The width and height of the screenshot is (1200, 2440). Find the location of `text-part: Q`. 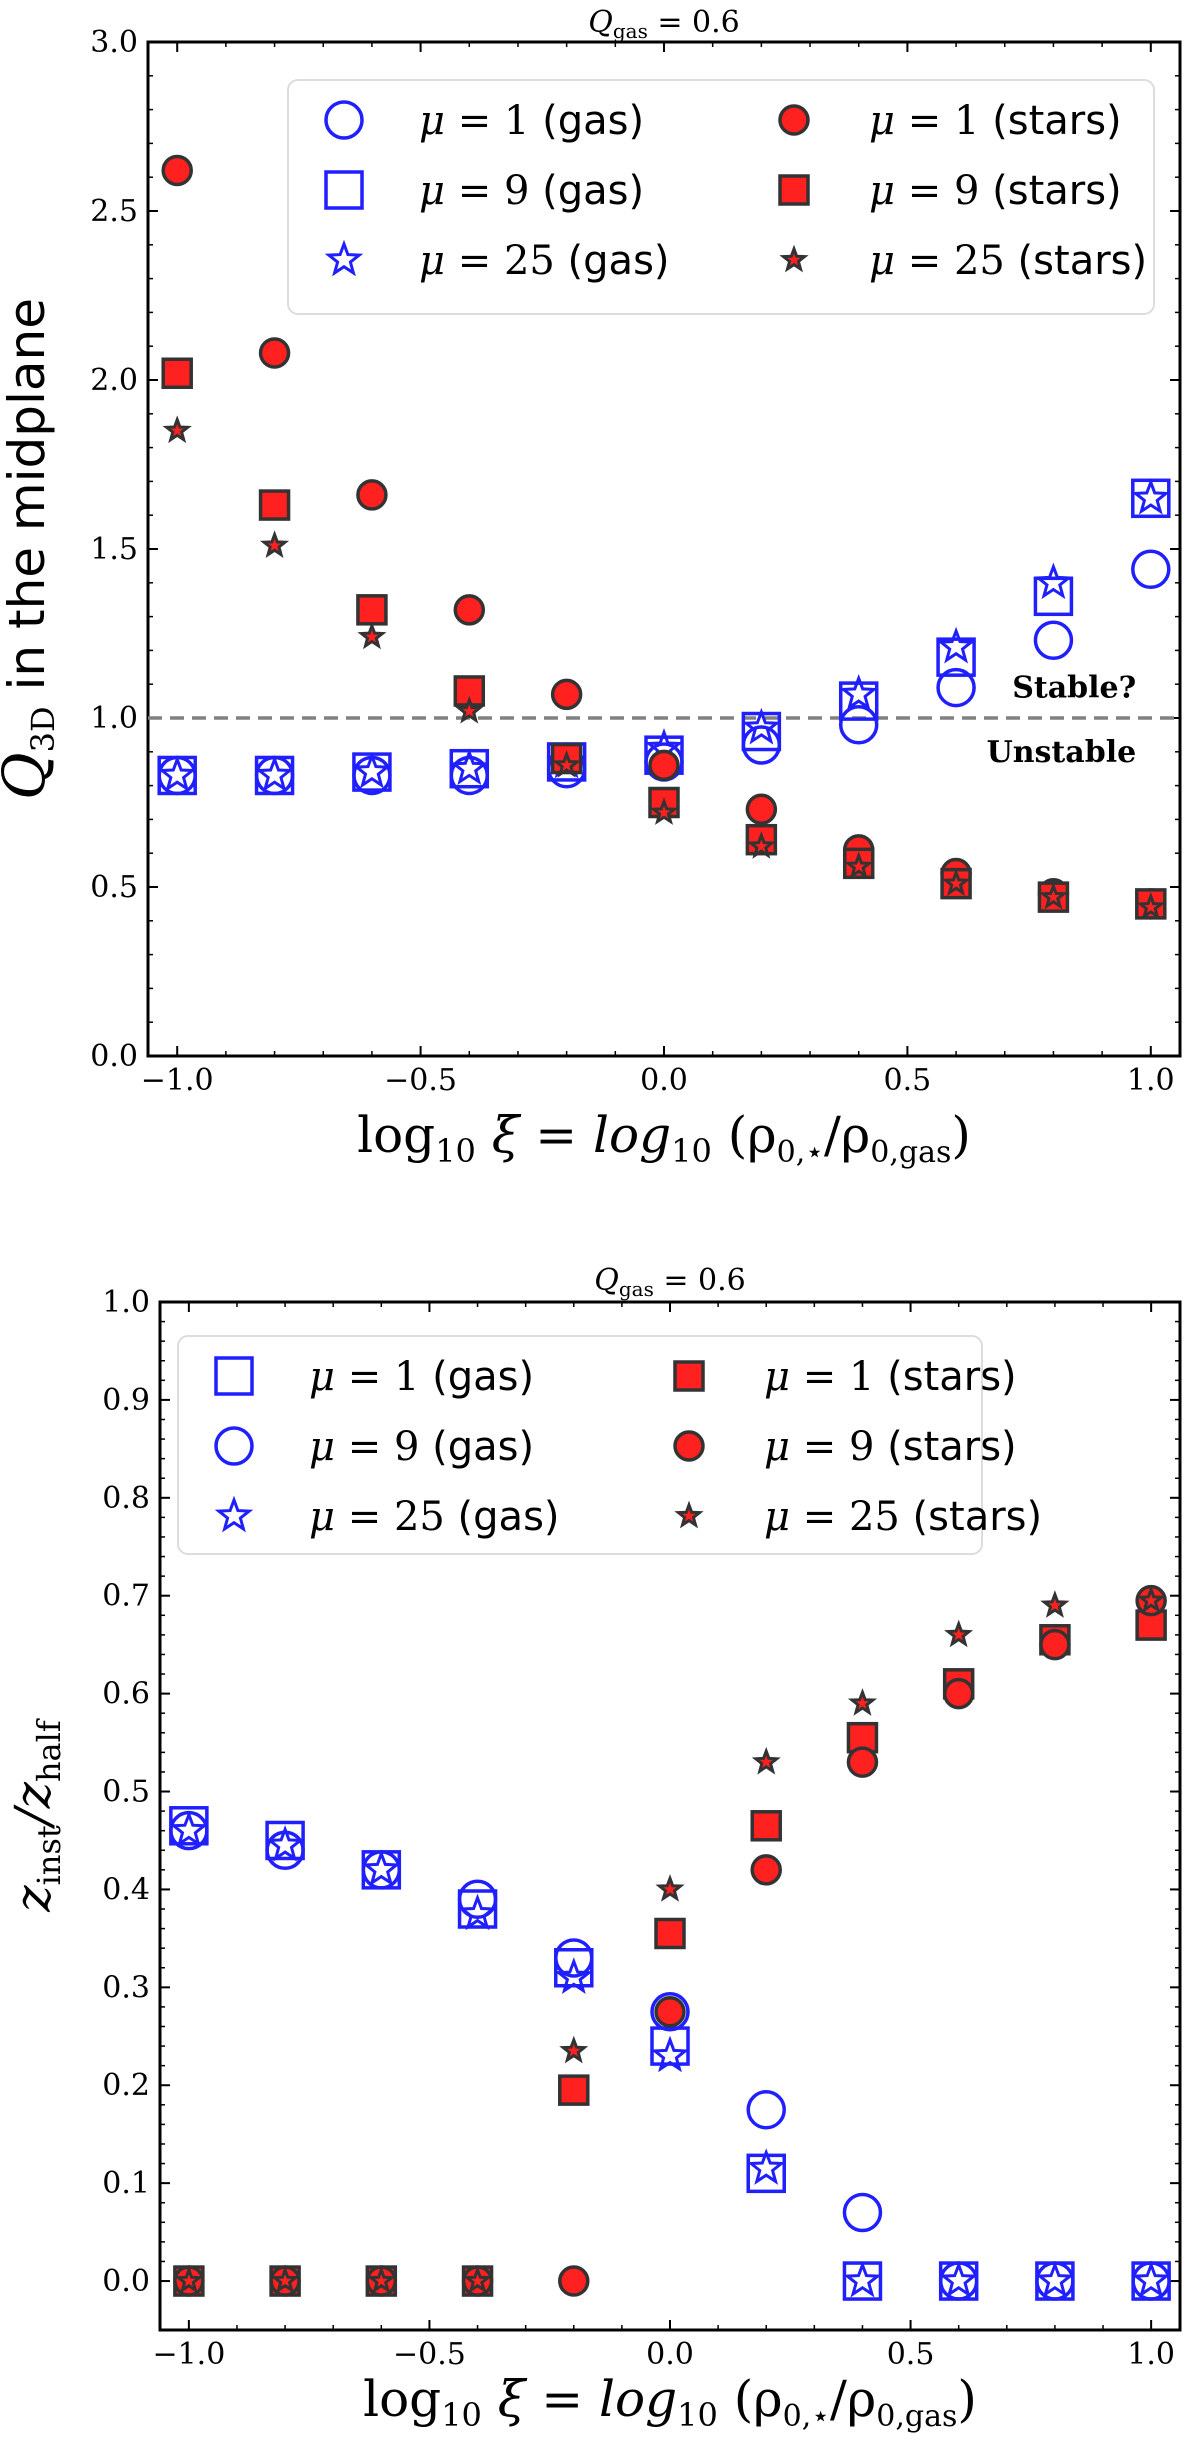

text-part: Q is located at coordinates (29, 776).